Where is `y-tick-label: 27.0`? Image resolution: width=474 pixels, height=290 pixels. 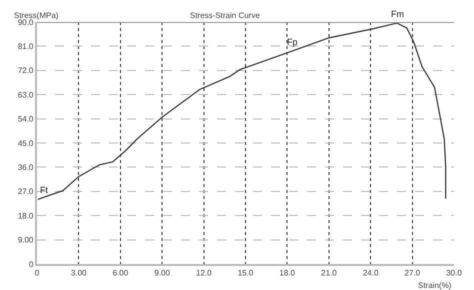 y-tick-label: 27.0 is located at coordinates (26, 191).